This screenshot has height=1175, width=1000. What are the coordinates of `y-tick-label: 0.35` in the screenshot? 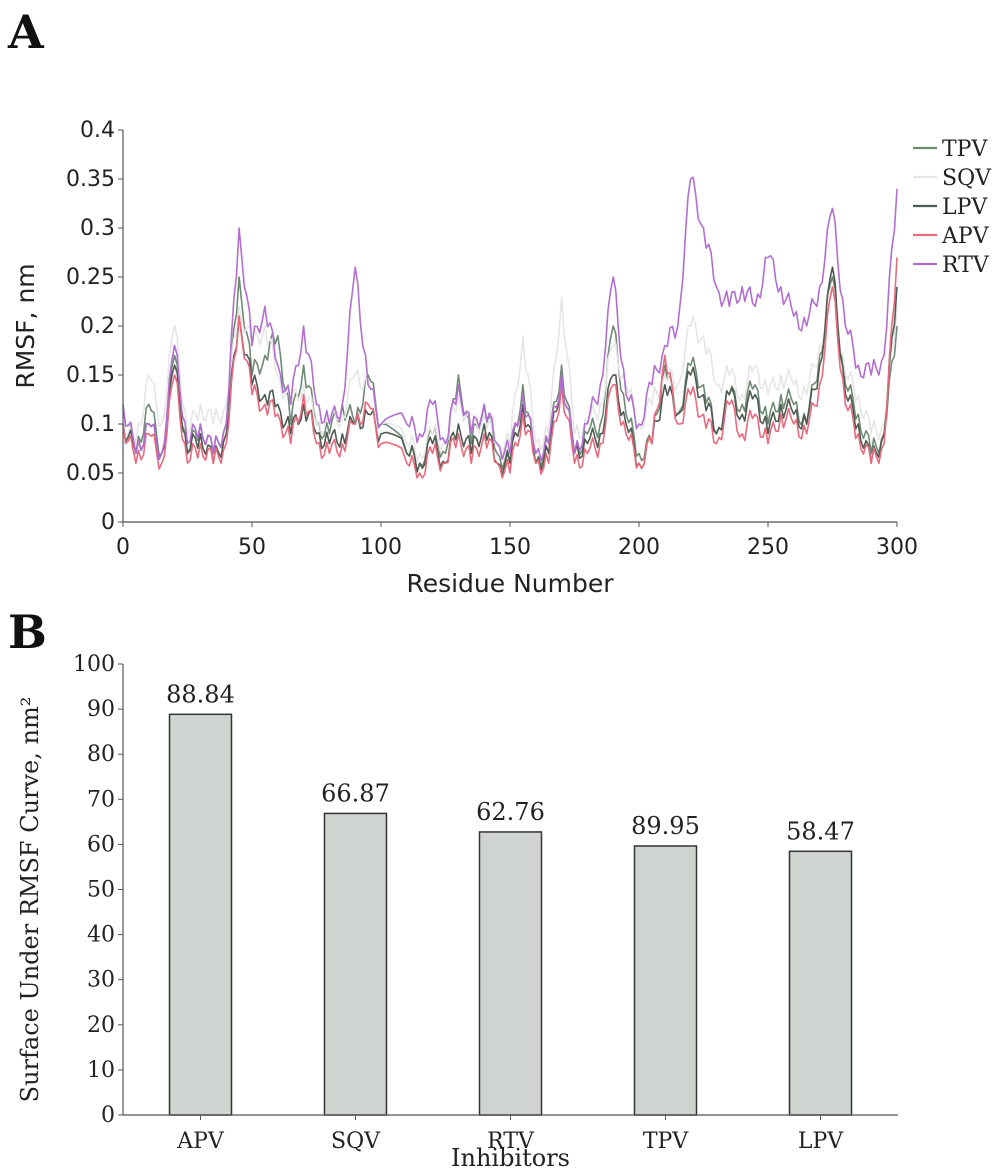 It's located at (90, 179).